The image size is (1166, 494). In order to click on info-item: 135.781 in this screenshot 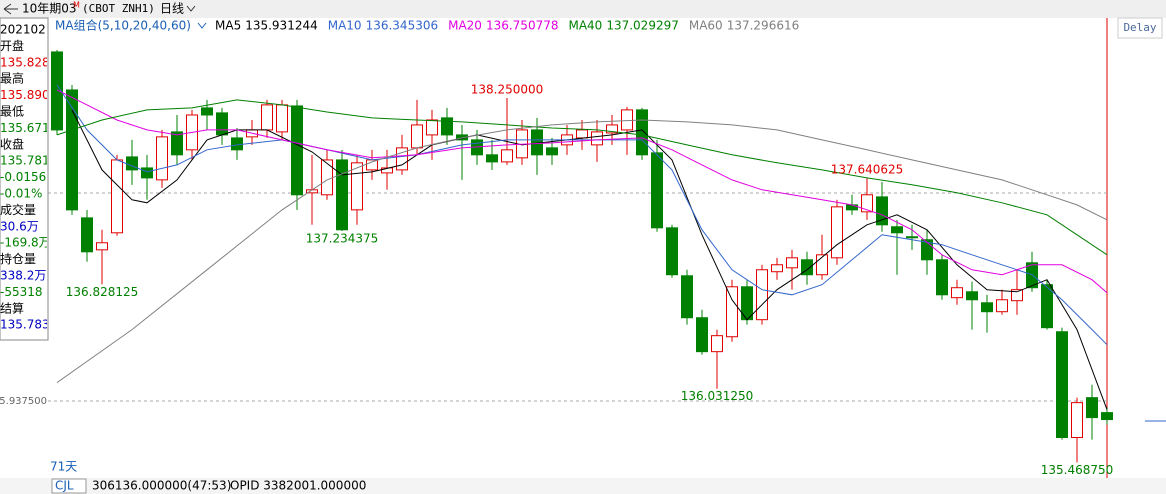, I will do `click(25, 161)`.